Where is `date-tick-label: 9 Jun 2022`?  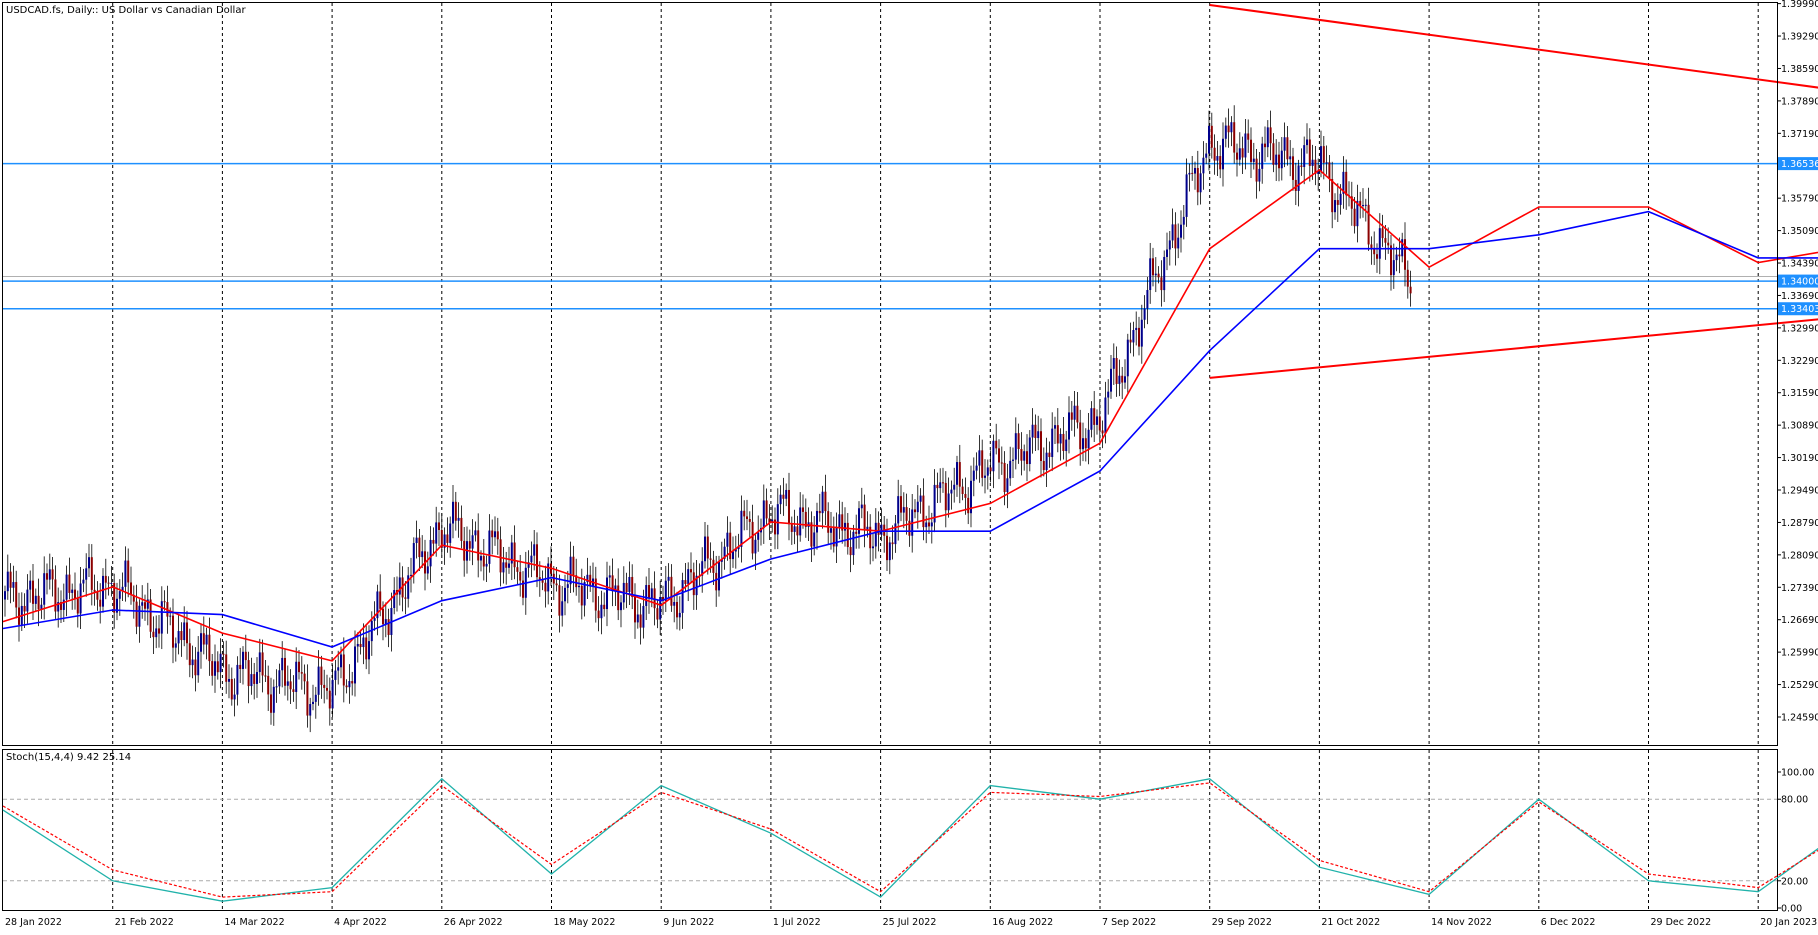 date-tick-label: 9 Jun 2022 is located at coordinates (688, 922).